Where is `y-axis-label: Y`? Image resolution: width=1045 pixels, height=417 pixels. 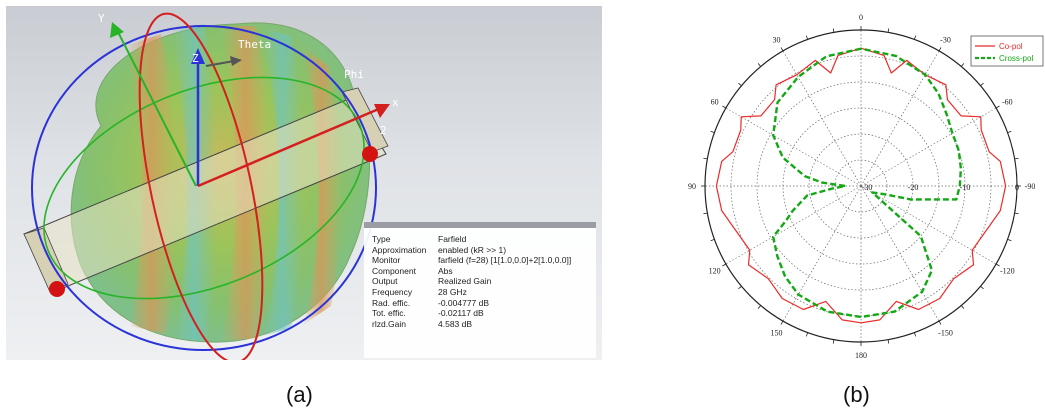 y-axis-label: Y is located at coordinates (101, 18).